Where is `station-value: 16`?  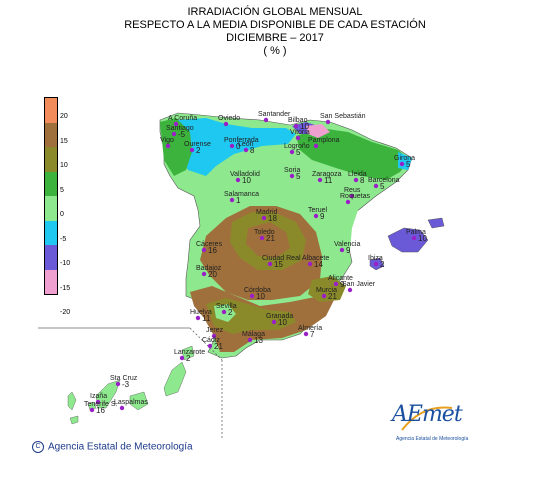
station-value: 16 is located at coordinates (212, 250).